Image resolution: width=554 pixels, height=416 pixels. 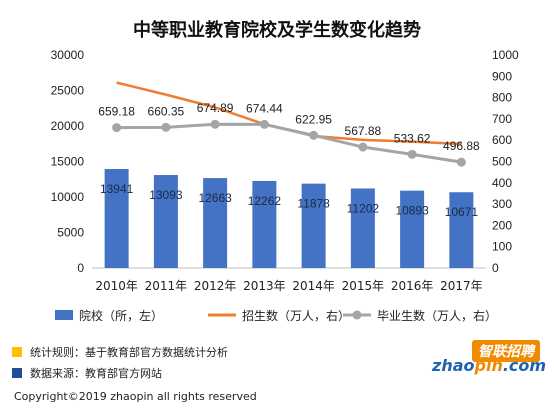 What do you see at coordinates (116, 112) in the screenshot?
I see `graduates-value-label: 659.18` at bounding box center [116, 112].